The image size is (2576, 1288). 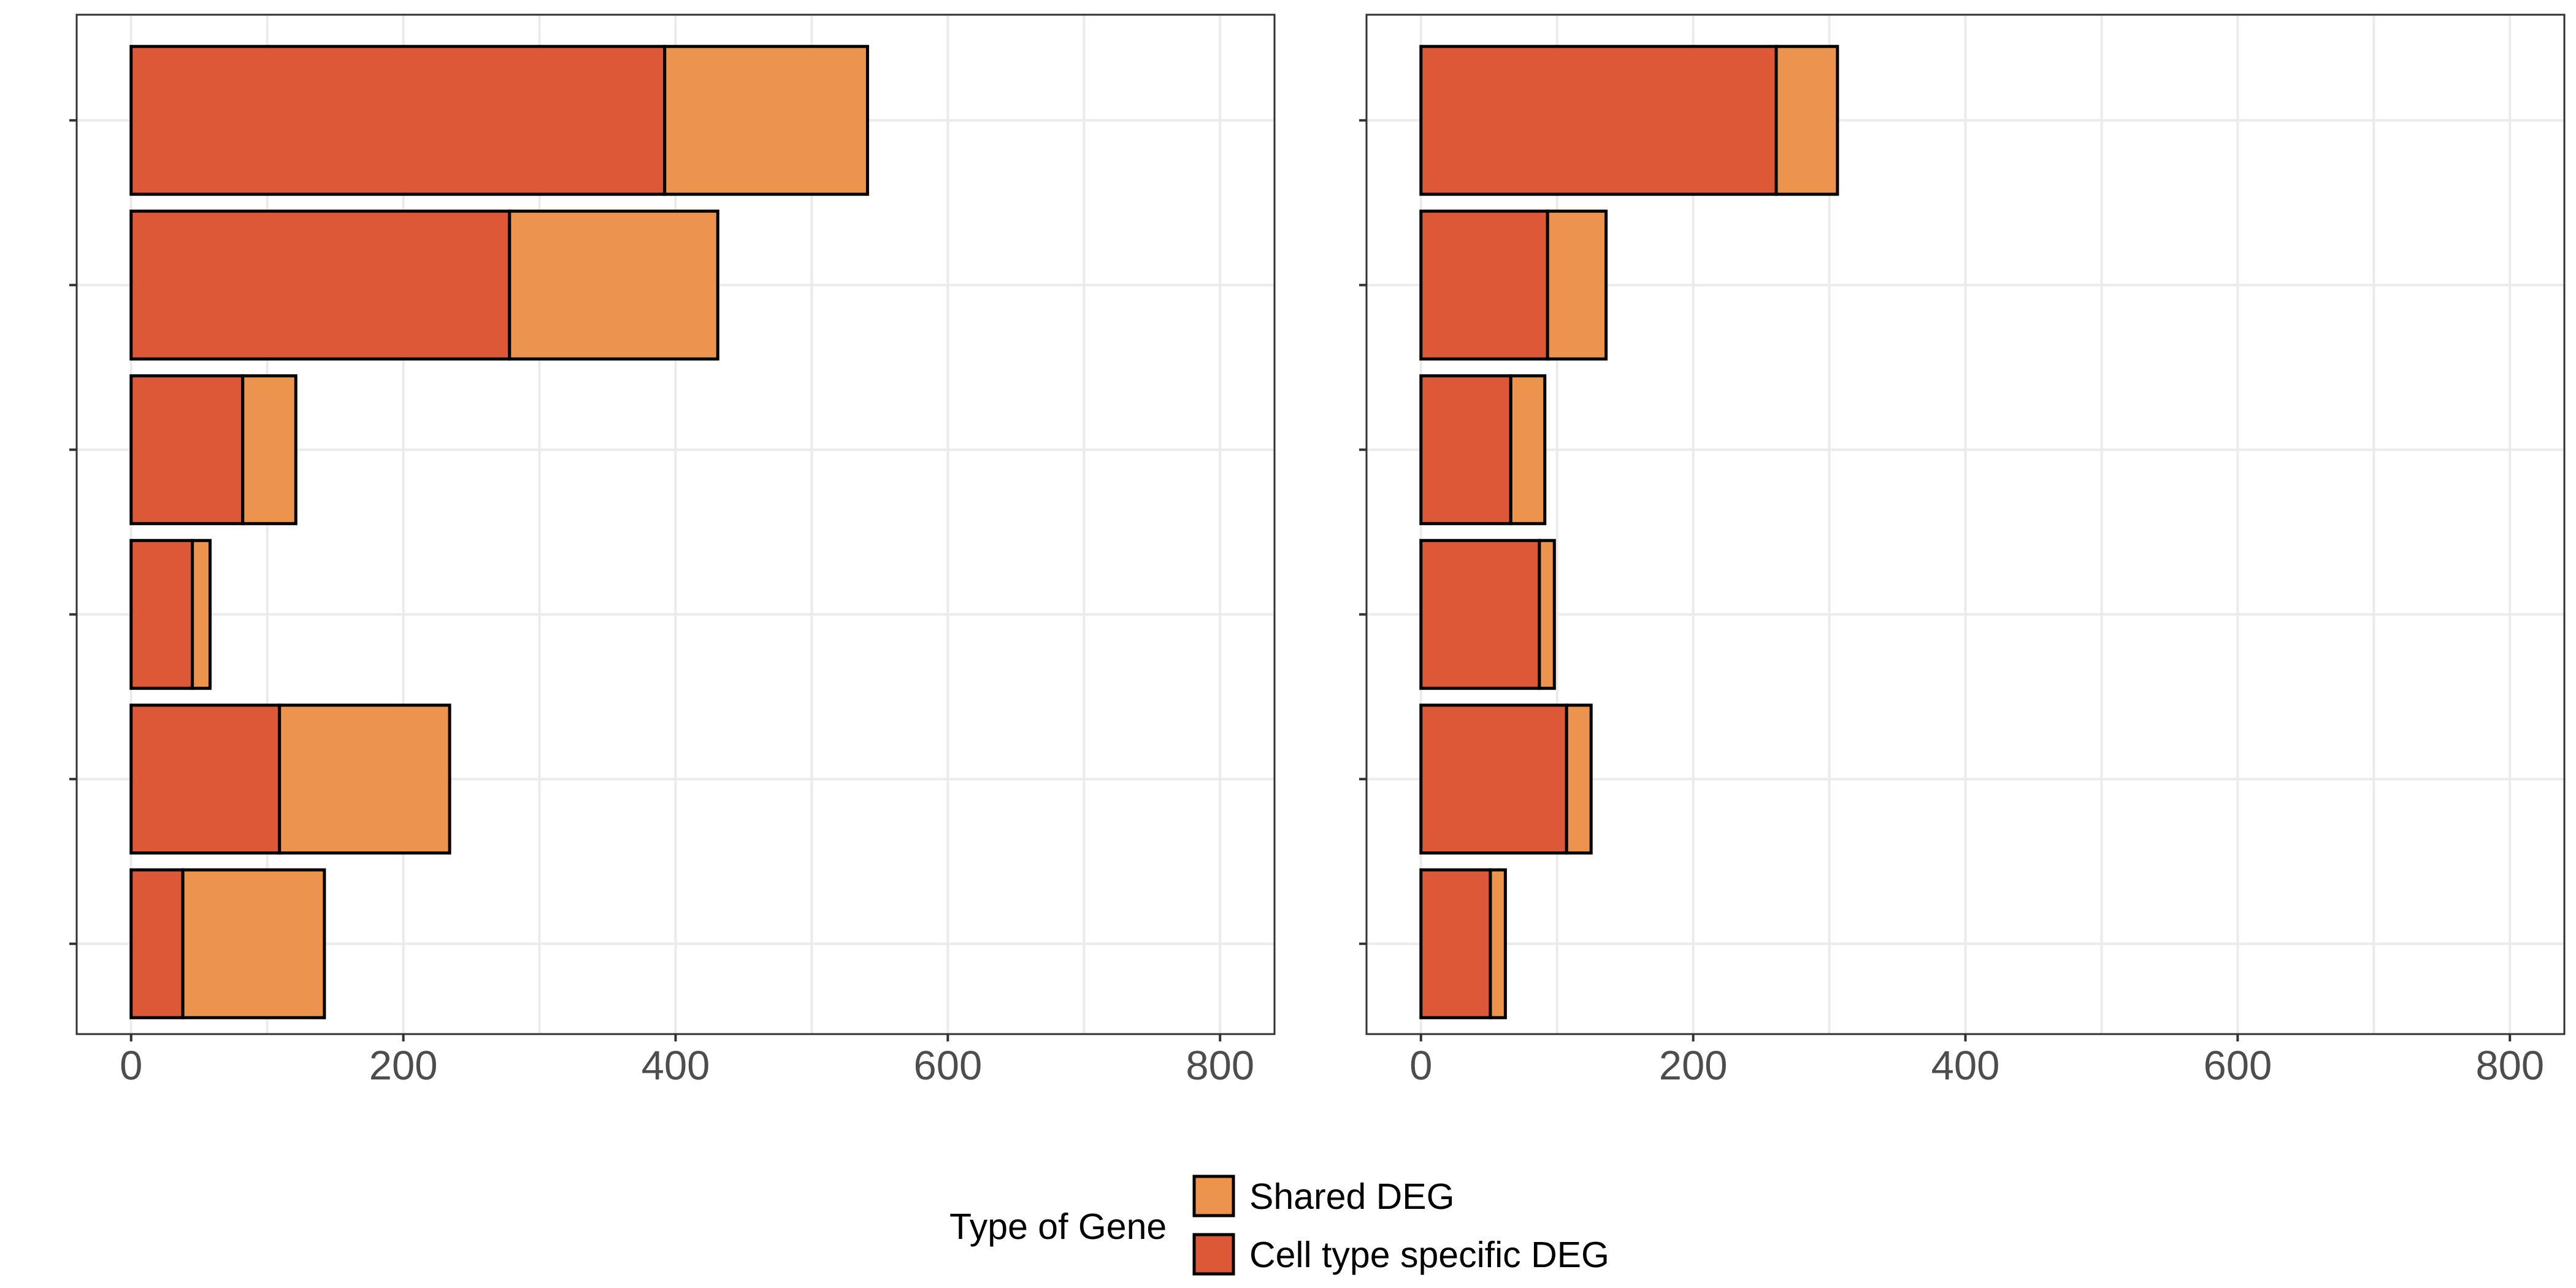 I want to click on legend-label-cell-type-specific-deg: Cell type specific DEG, so click(x=1429, y=1255).